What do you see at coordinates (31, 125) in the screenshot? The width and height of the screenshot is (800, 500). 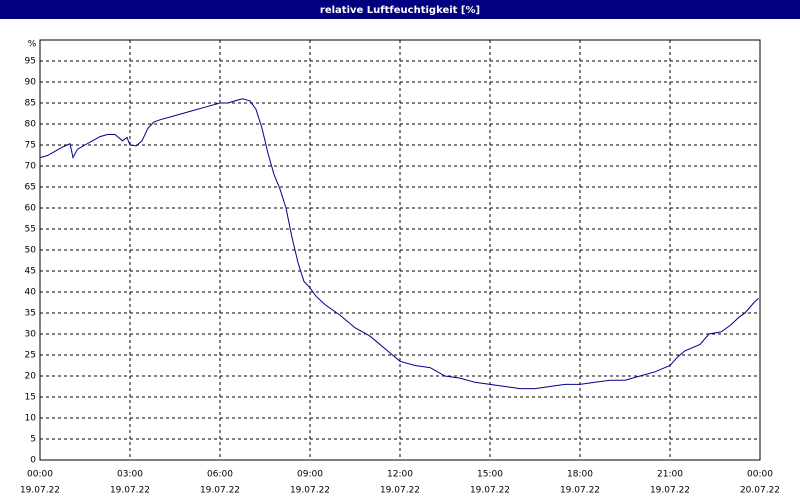 I see `y-tick-label: 80` at bounding box center [31, 125].